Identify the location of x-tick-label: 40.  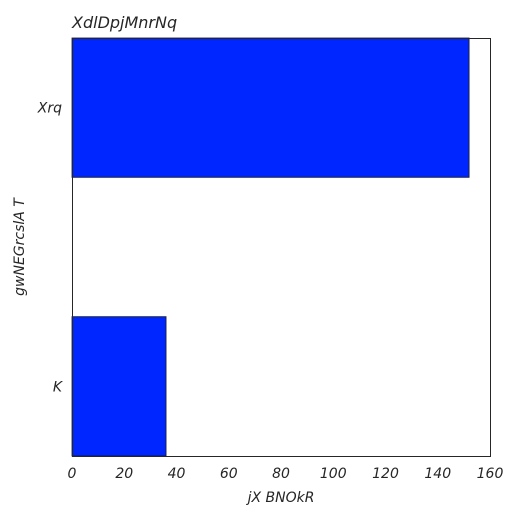
(177, 474).